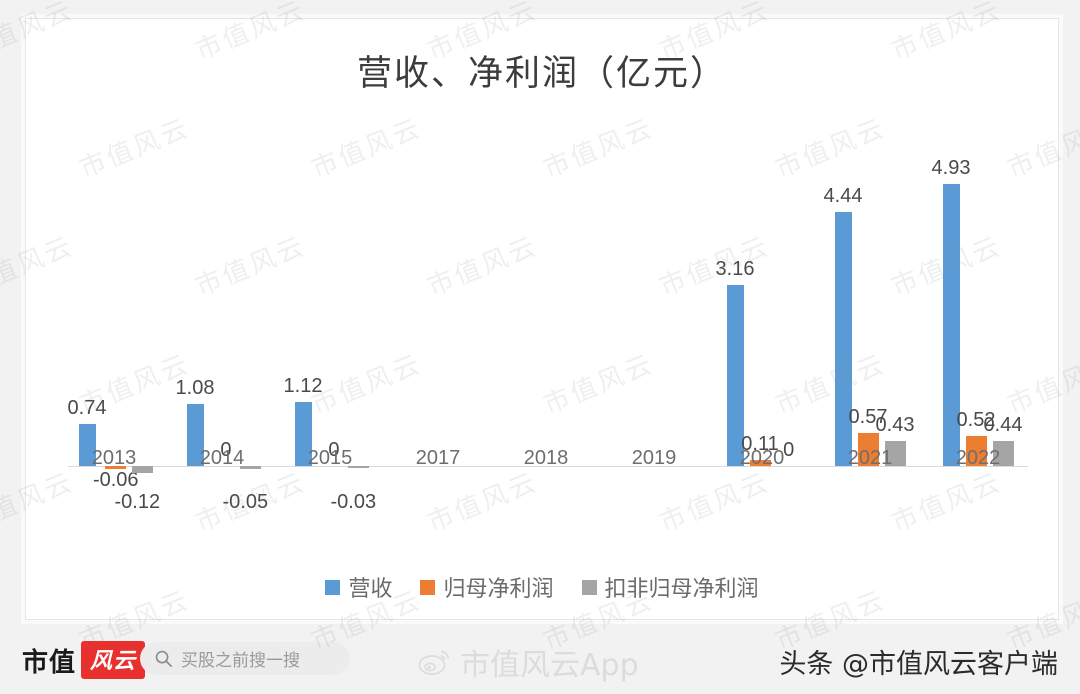  Describe the element at coordinates (762, 303) in the screenshot. I see `bar-stack: 3.16 0.11 0` at that location.